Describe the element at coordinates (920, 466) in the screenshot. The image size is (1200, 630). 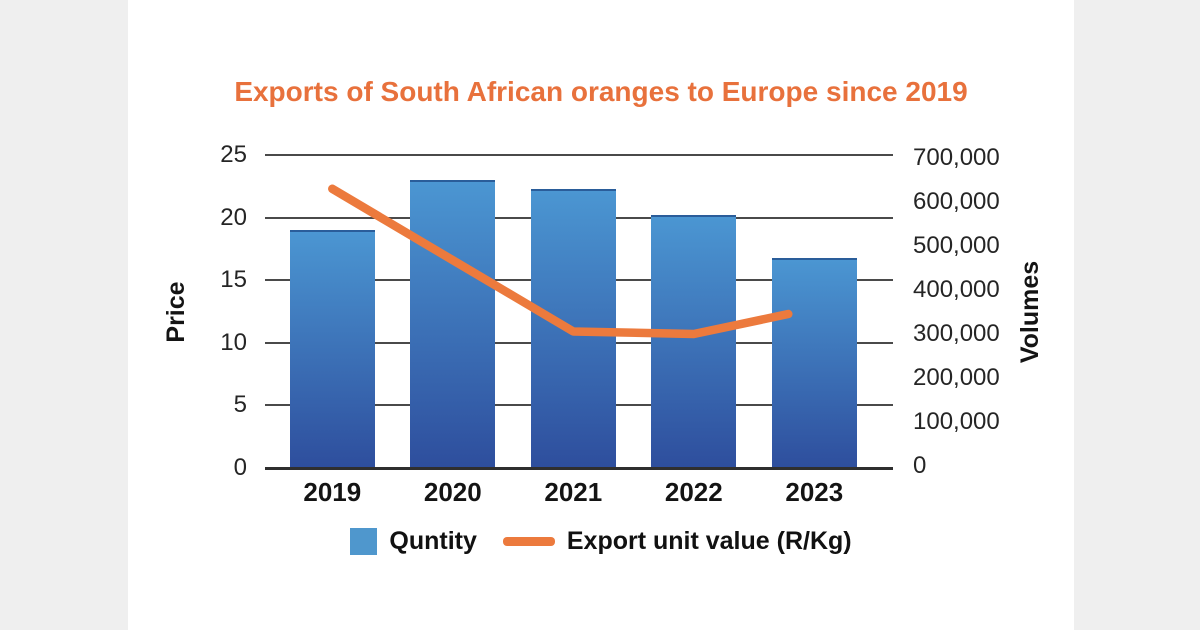
I see `right-tick-label: 0` at that location.